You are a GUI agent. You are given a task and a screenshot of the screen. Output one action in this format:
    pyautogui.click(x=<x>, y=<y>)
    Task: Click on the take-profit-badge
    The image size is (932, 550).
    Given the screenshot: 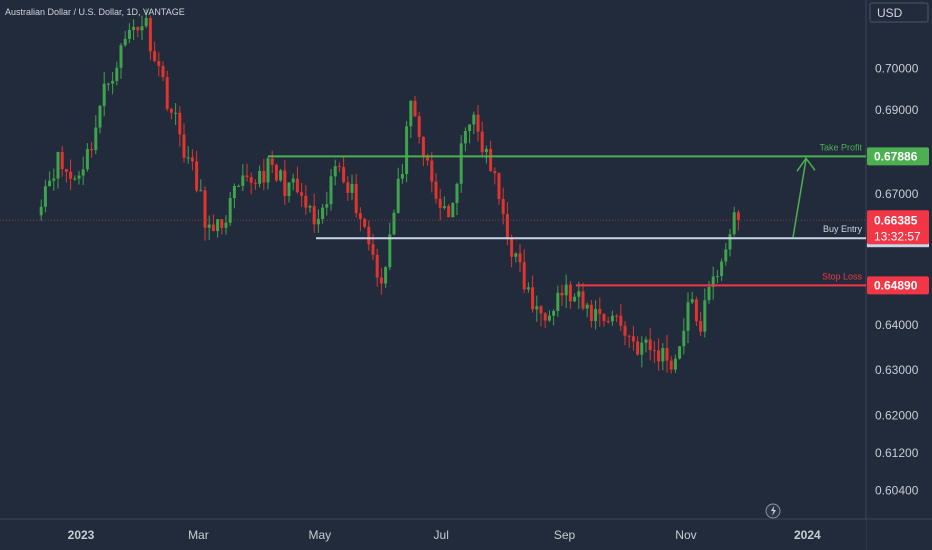 What is the action you would take?
    pyautogui.click(x=898, y=156)
    